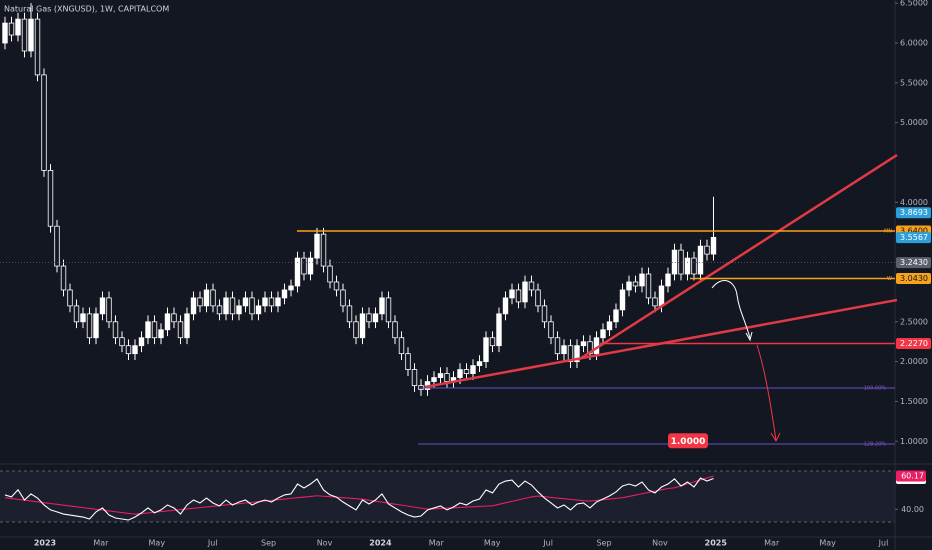  Describe the element at coordinates (827, 543) in the screenshot. I see `x-tick-label: May` at that location.